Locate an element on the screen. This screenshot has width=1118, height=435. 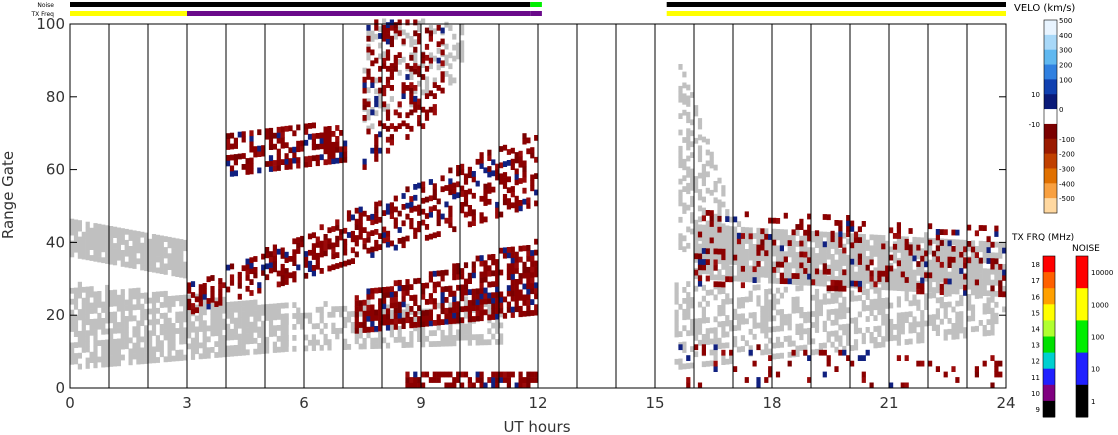
noise-colorbar-label: 100 is located at coordinates (1097, 338).